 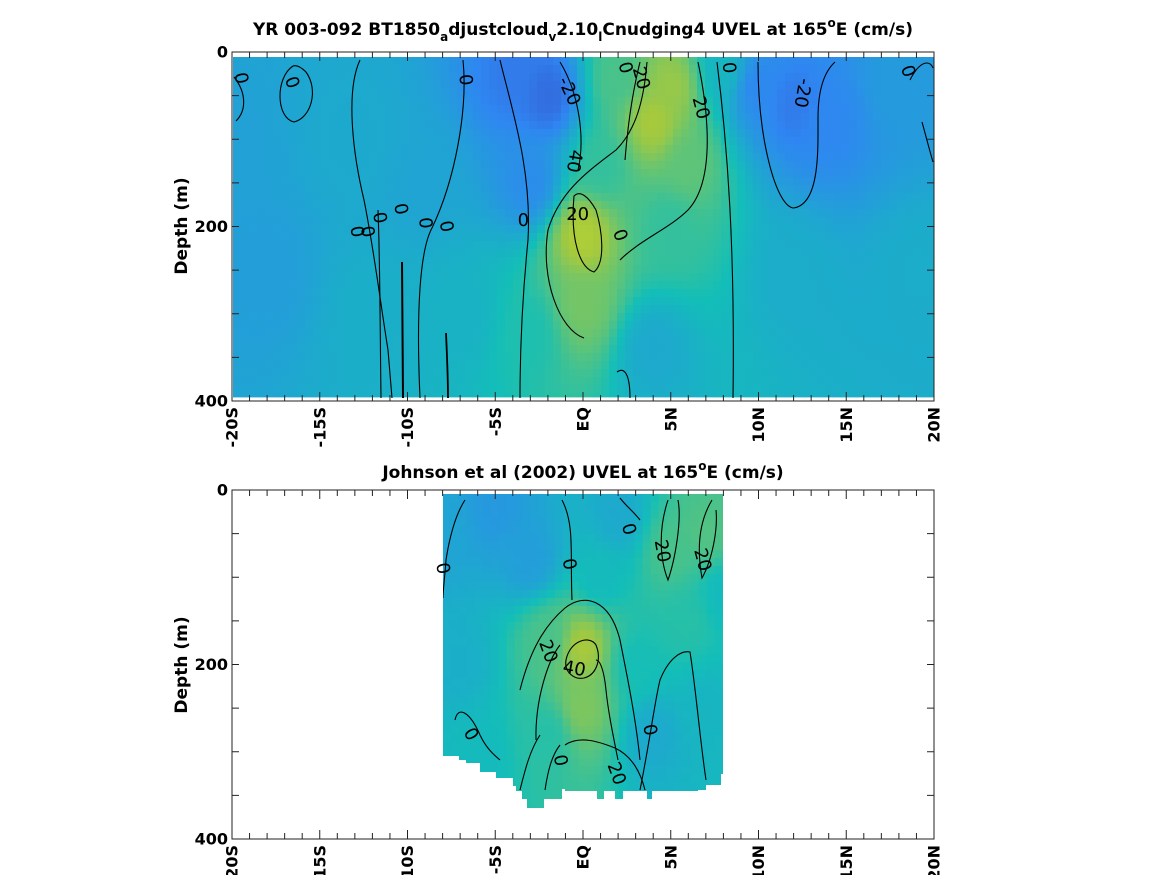 I want to click on contour-zero-thin-b, so click(x=402, y=330).